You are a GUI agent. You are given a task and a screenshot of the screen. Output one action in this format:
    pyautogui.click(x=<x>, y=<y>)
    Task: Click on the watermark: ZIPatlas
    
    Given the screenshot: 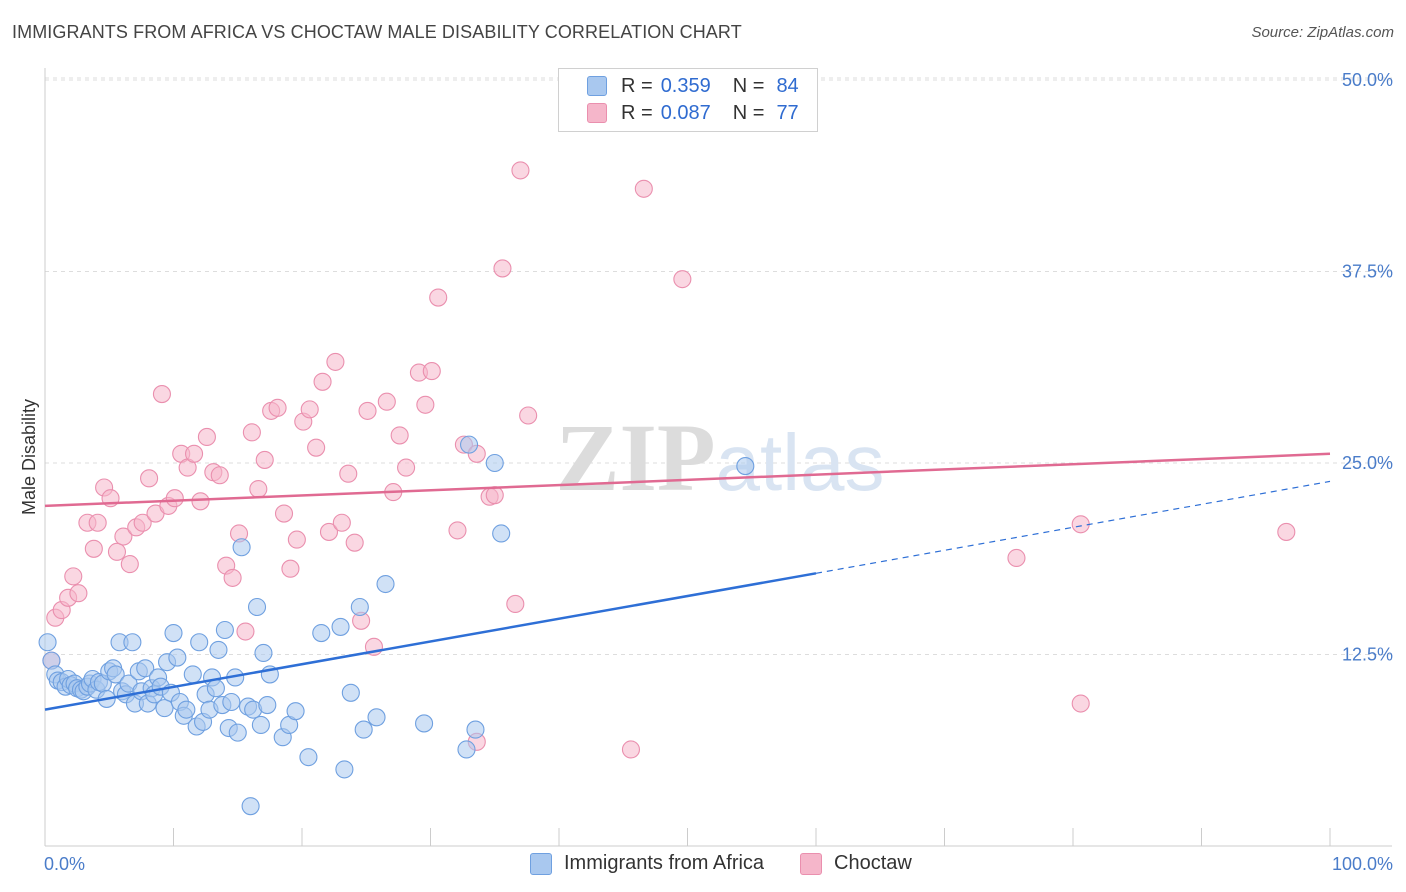 What is the action you would take?
    pyautogui.click(x=719, y=457)
    